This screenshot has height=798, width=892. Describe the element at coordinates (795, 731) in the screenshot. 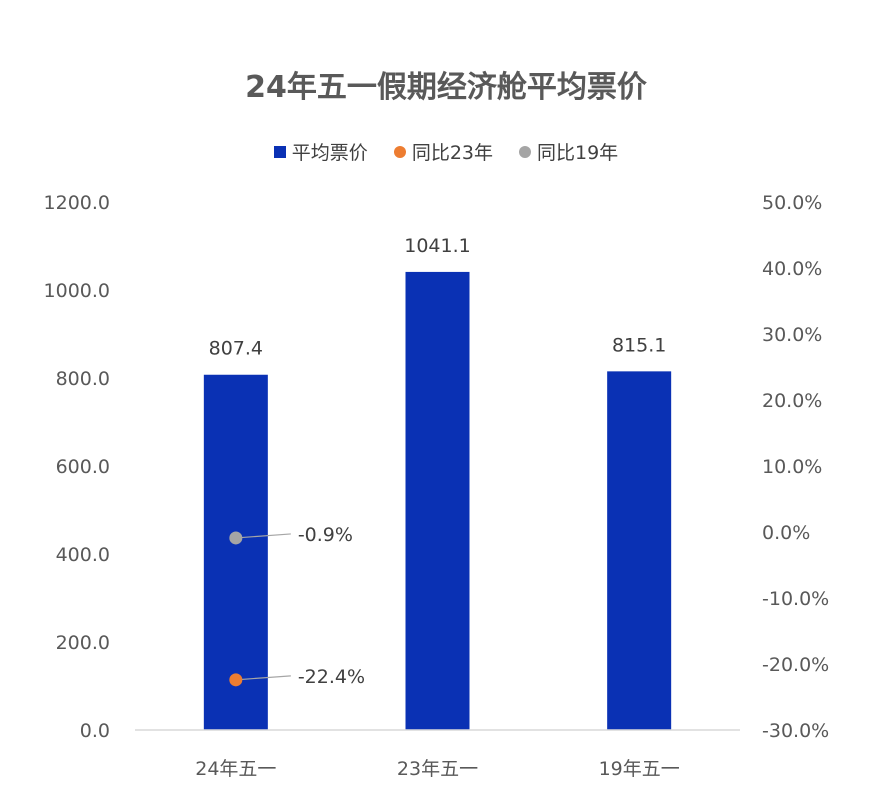

I see `y-right-tick-label: -30.0%` at that location.